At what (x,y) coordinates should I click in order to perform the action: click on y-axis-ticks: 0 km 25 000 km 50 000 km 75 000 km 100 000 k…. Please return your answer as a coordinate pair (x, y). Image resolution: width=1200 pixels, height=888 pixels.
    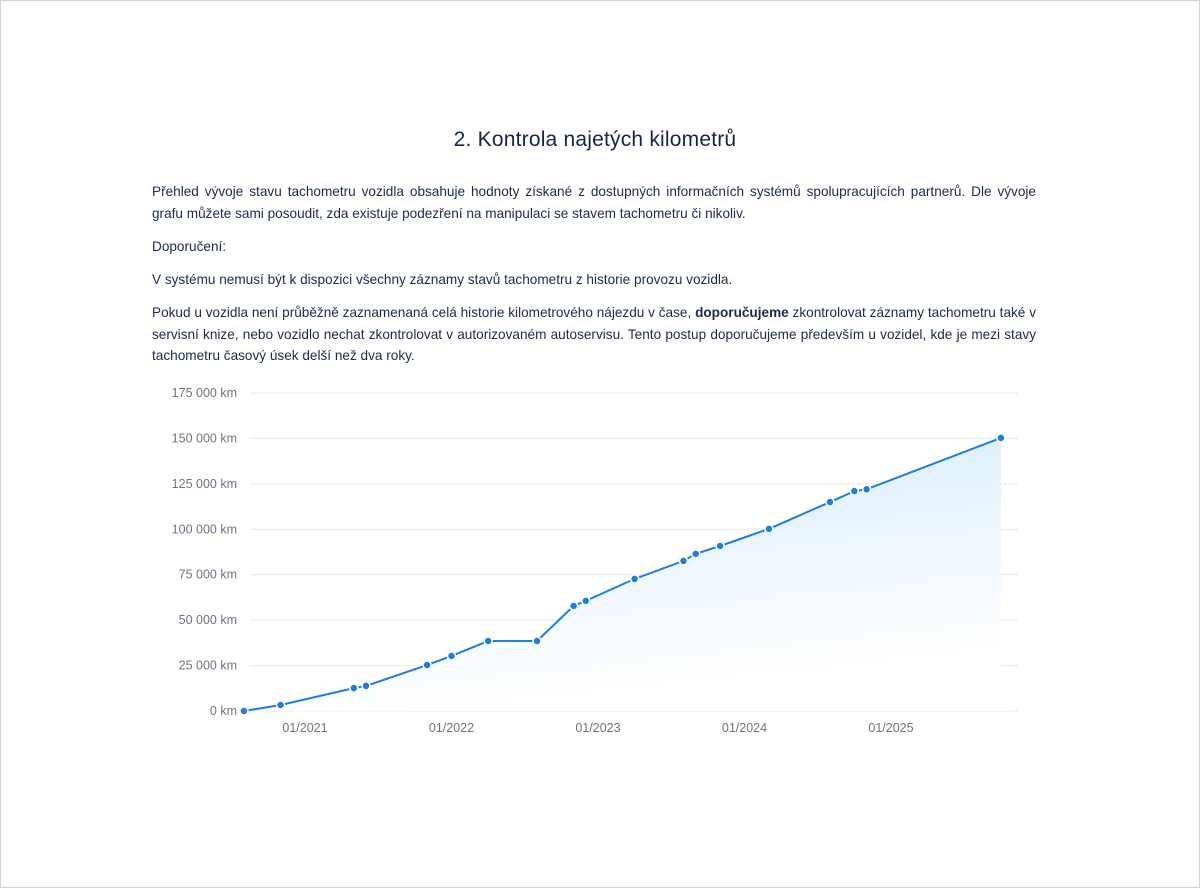
    Looking at the image, I should click on (204, 552).